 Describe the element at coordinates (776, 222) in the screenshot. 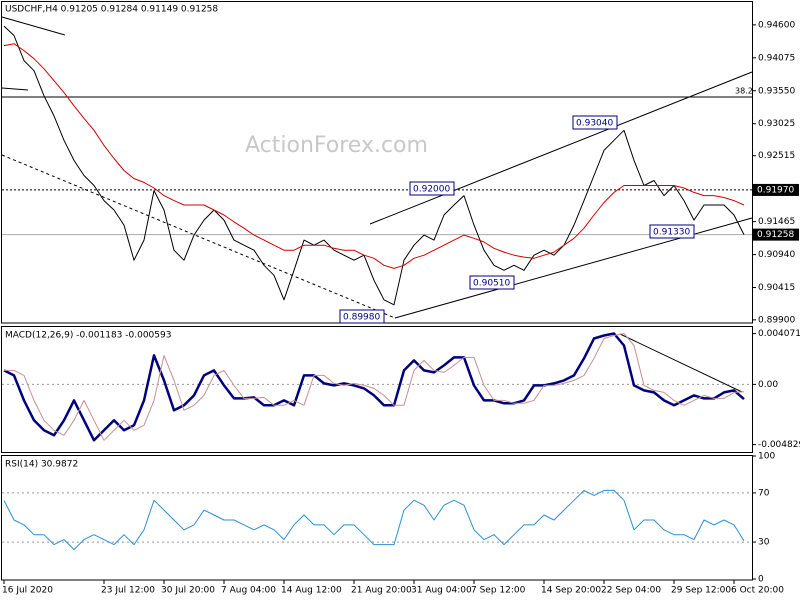

I see `y-tick-label: 0.91465` at that location.